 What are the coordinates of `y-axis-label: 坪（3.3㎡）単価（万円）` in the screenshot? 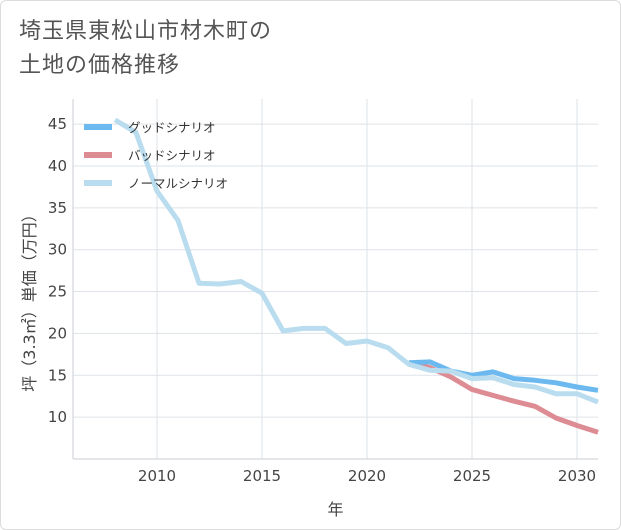 It's located at (29, 298).